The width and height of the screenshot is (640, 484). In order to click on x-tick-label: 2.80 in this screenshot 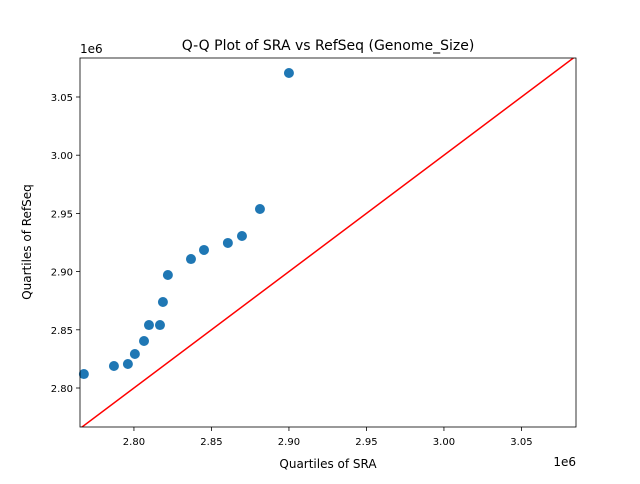, I will do `click(134, 442)`.